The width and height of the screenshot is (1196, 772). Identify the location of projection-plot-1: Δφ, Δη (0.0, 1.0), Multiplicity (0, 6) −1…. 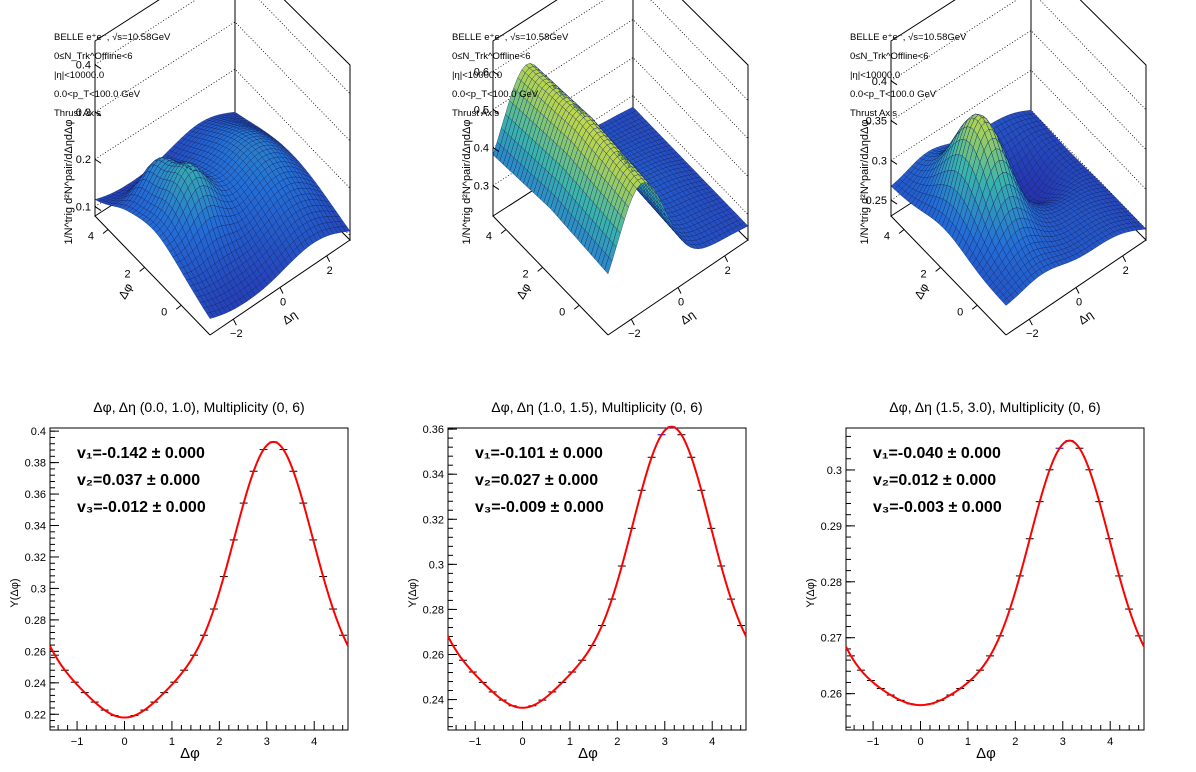
(179, 580).